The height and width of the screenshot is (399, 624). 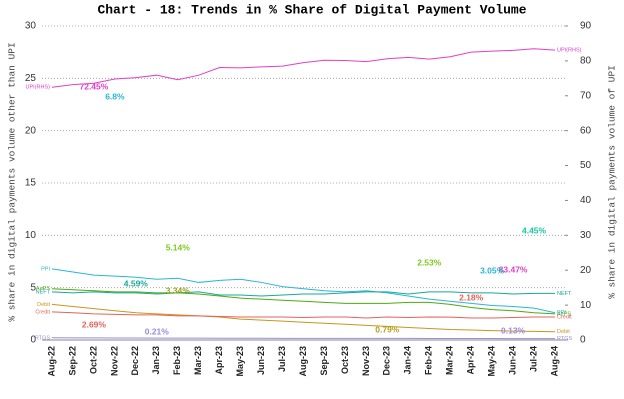 What do you see at coordinates (387, 329) in the screenshot?
I see `annotation: 0.79%` at bounding box center [387, 329].